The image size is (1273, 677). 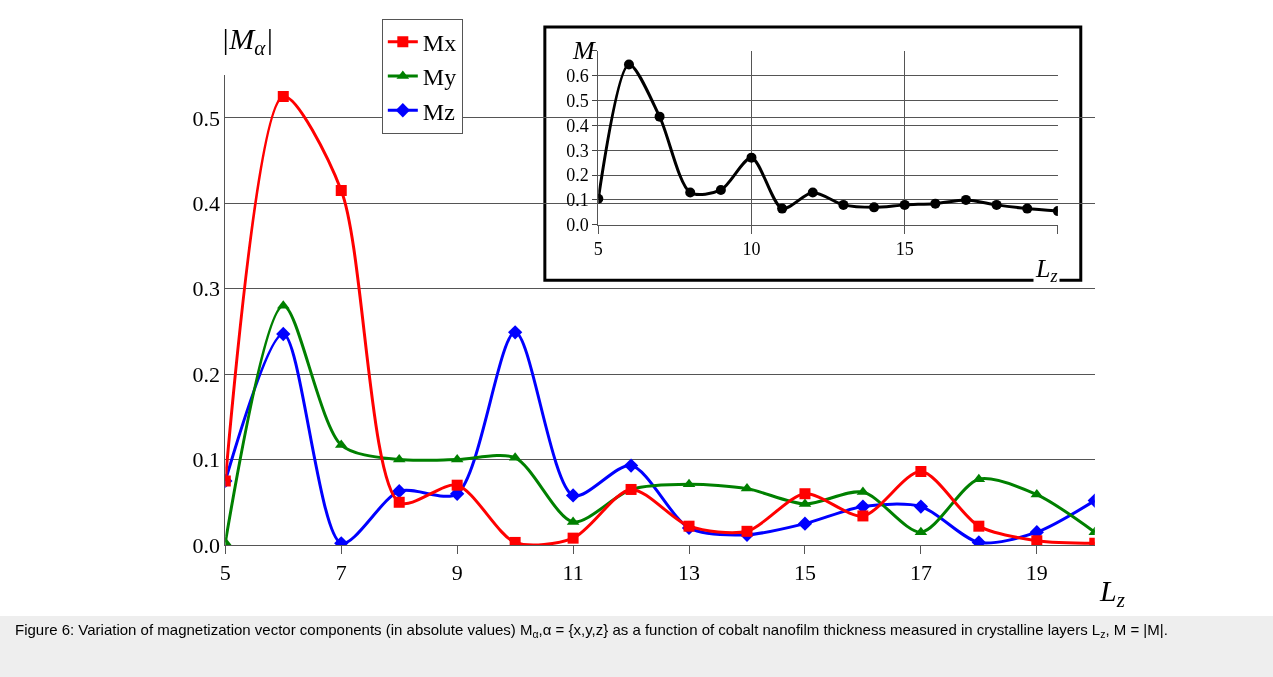 What do you see at coordinates (247, 41) in the screenshot?
I see `y-axis-title: |M$_{α}$|` at bounding box center [247, 41].